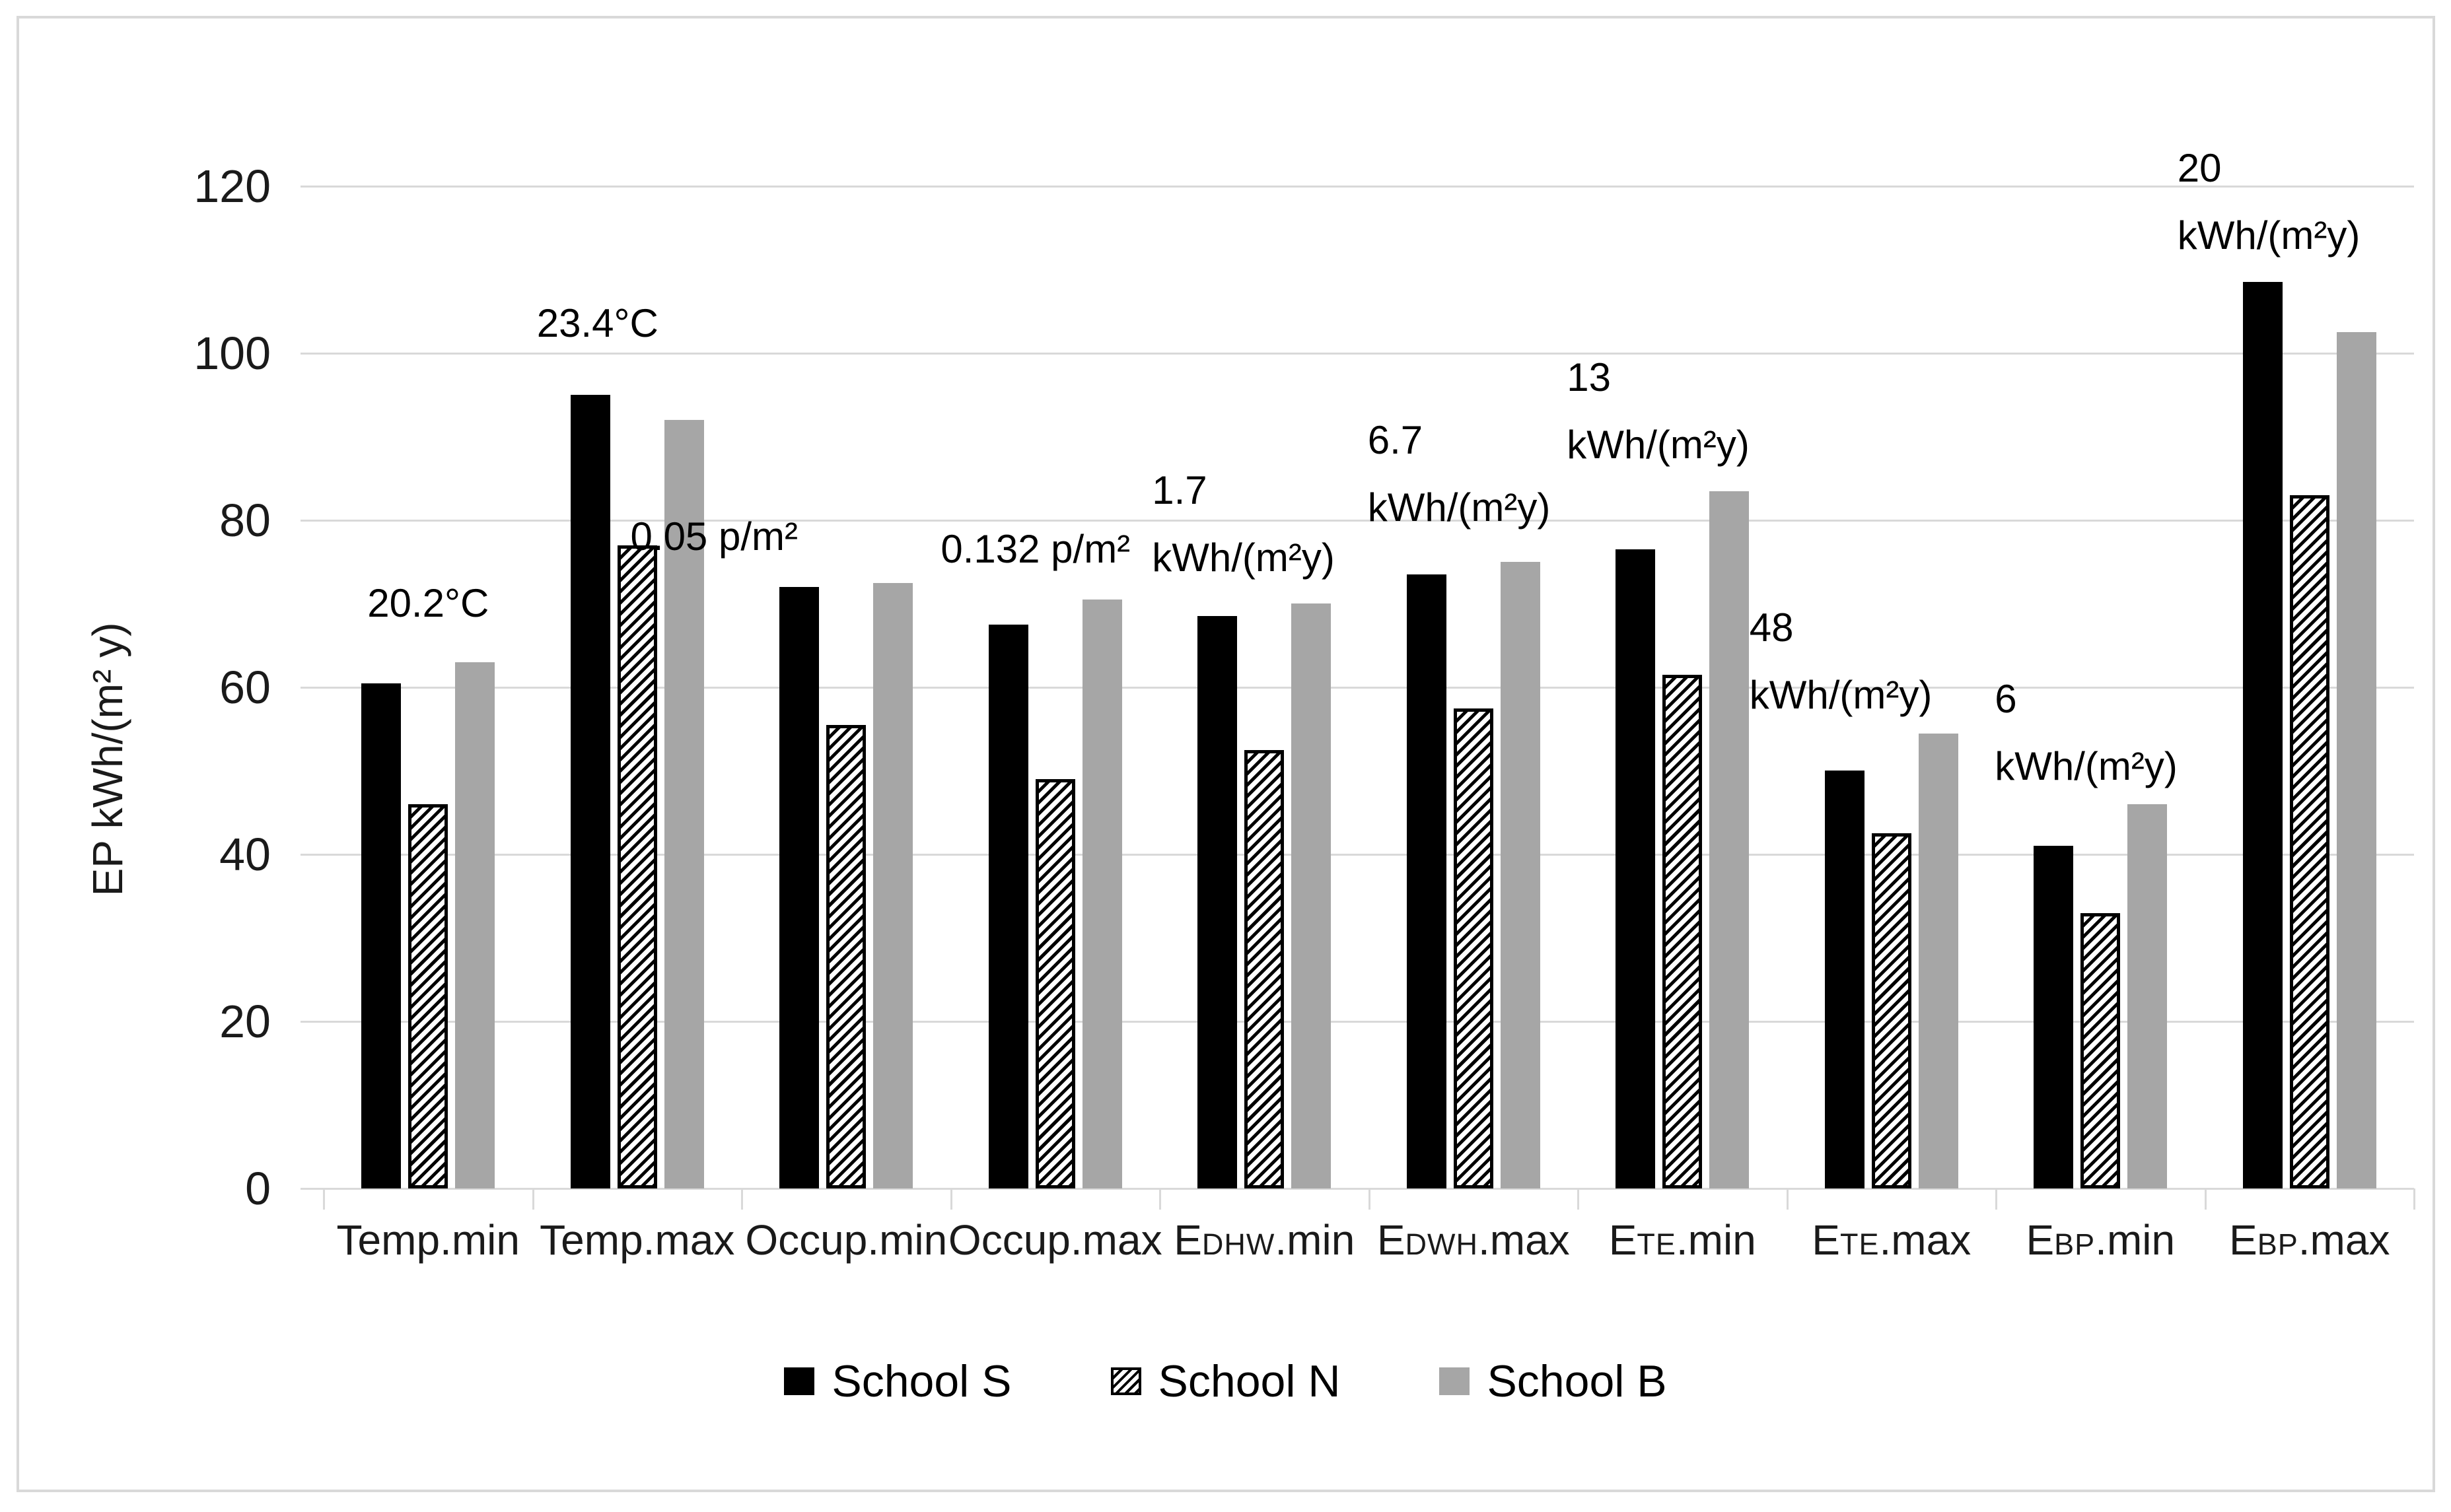  I want to click on legend-label: School N, so click(1249, 1381).